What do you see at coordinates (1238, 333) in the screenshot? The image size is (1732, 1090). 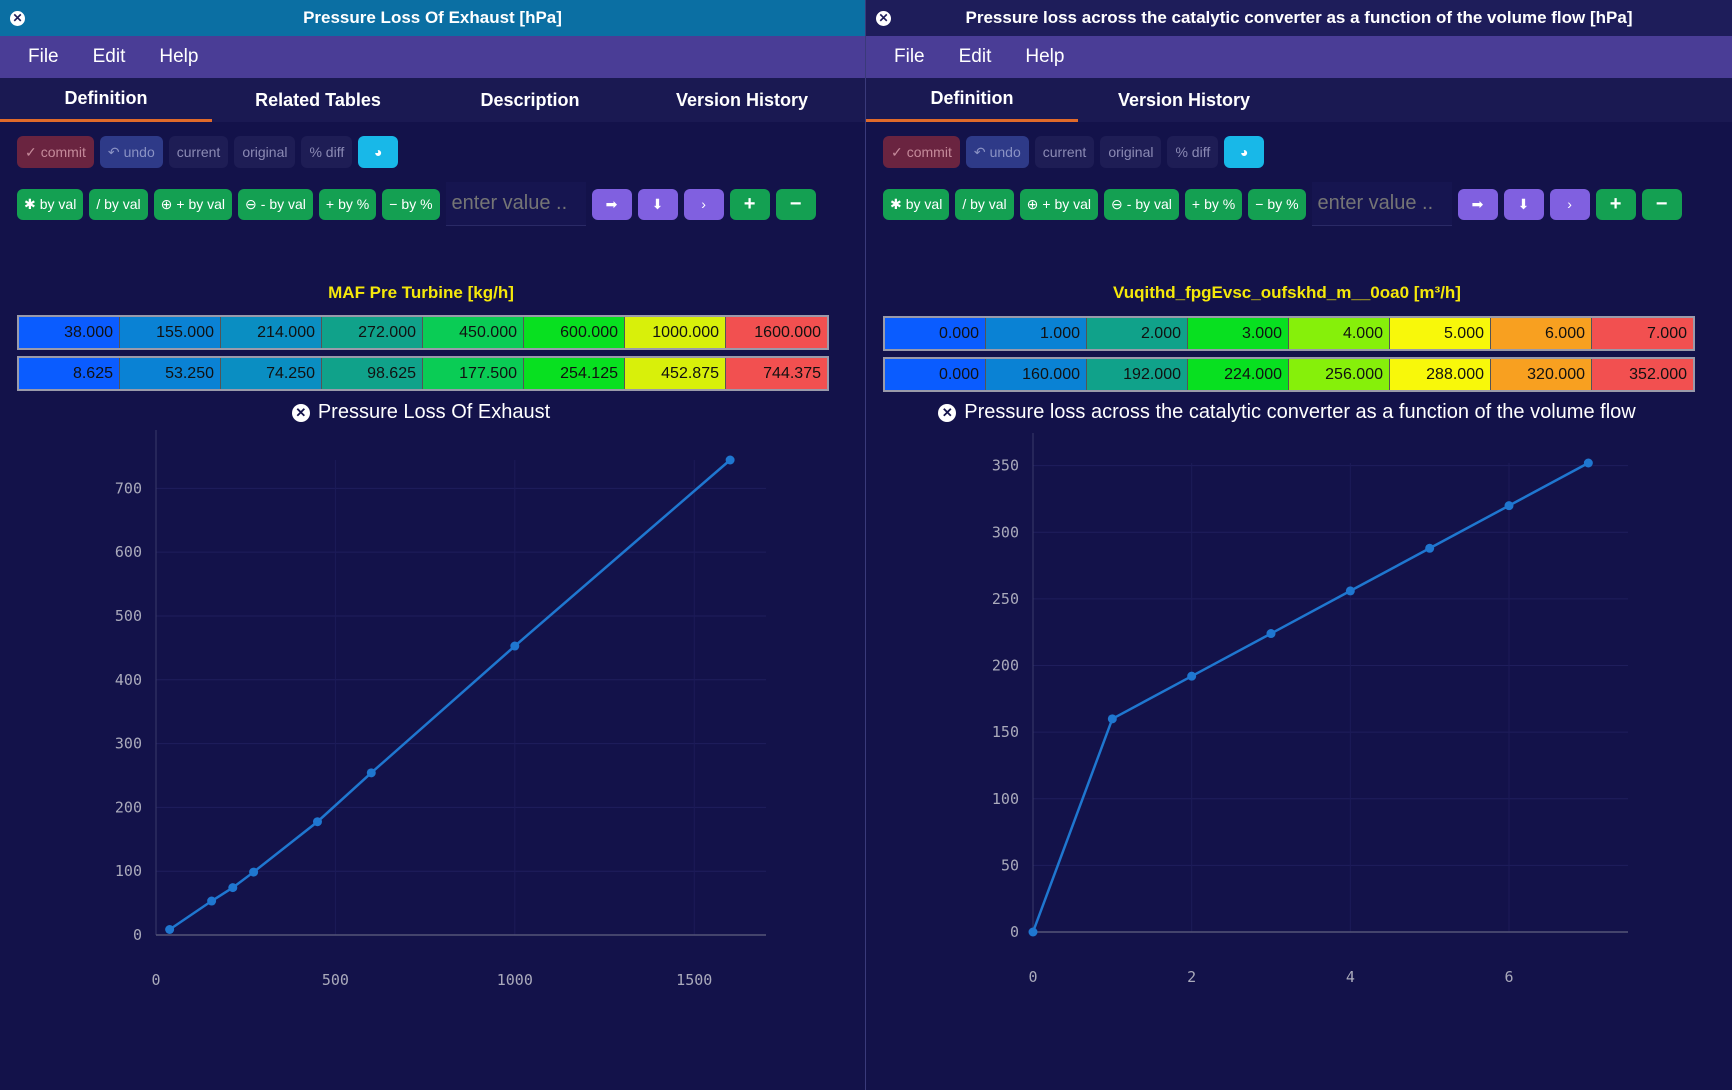 I see `table-cell: 3.000` at bounding box center [1238, 333].